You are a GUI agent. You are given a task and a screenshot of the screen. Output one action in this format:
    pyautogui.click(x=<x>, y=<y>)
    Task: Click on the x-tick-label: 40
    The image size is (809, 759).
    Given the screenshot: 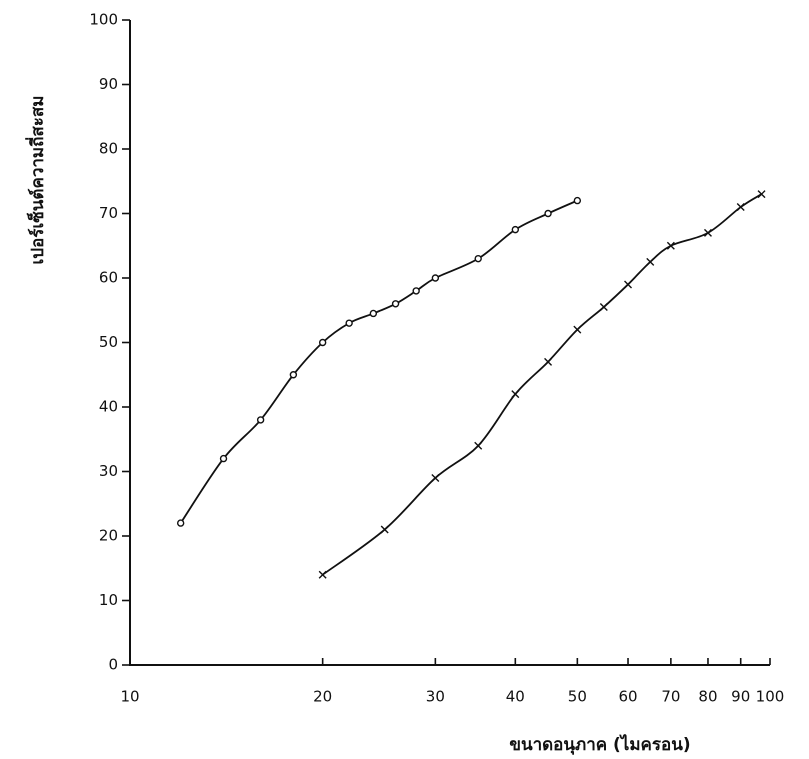 What is the action you would take?
    pyautogui.click(x=515, y=697)
    